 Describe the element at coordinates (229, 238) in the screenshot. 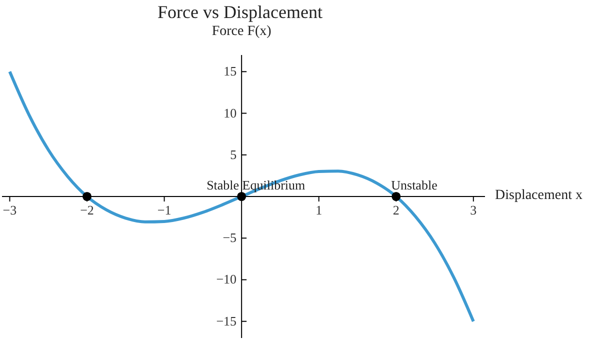

I see `y-tick-label: −5` at that location.